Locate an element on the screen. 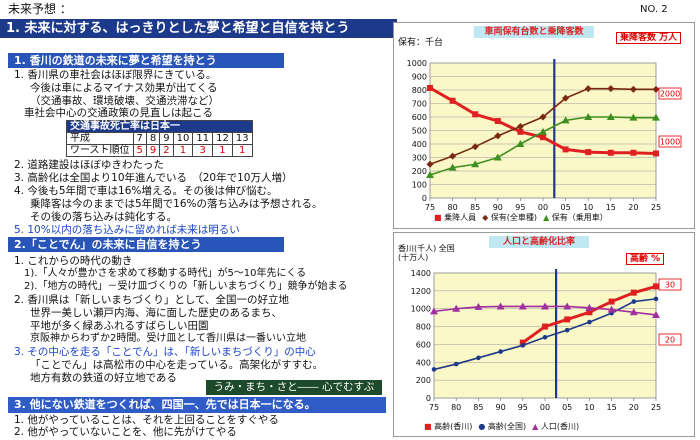 Image resolution: width=700 pixels, height=440 pixels. chart2-legend: ■ 高齢(香川) ● 高齢(全国) ▲ 人口(香川) is located at coordinates (501, 426).